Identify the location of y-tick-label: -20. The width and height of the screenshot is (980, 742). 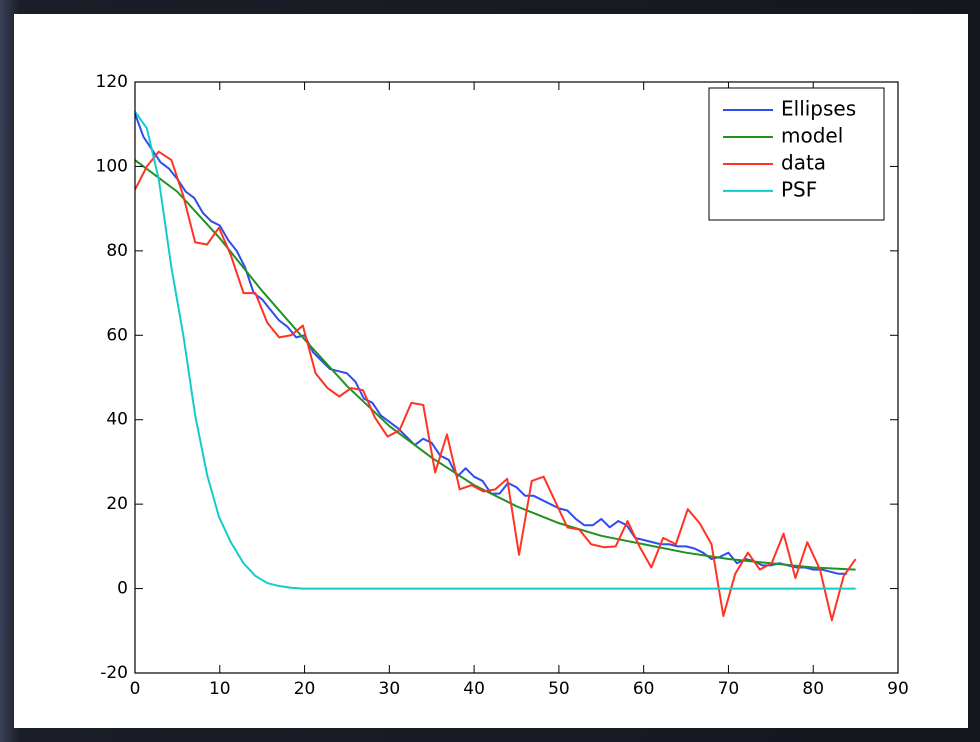
(114, 673).